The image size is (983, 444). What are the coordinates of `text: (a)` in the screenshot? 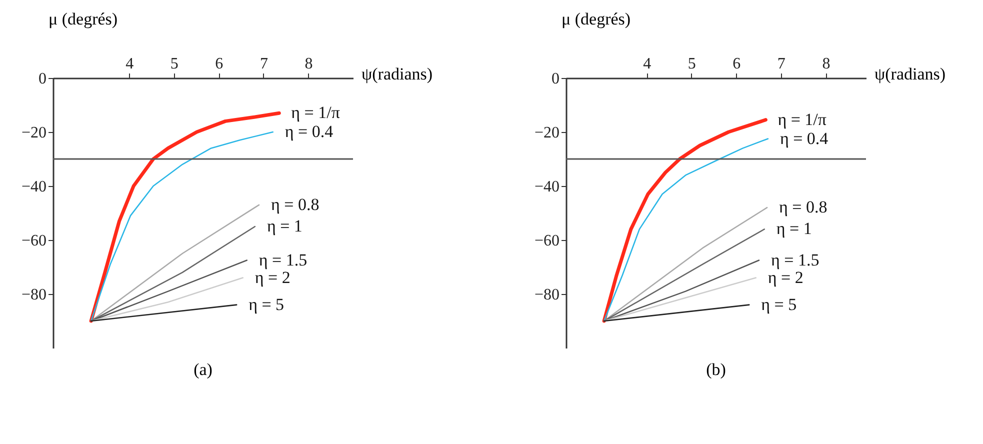 It's located at (203, 369).